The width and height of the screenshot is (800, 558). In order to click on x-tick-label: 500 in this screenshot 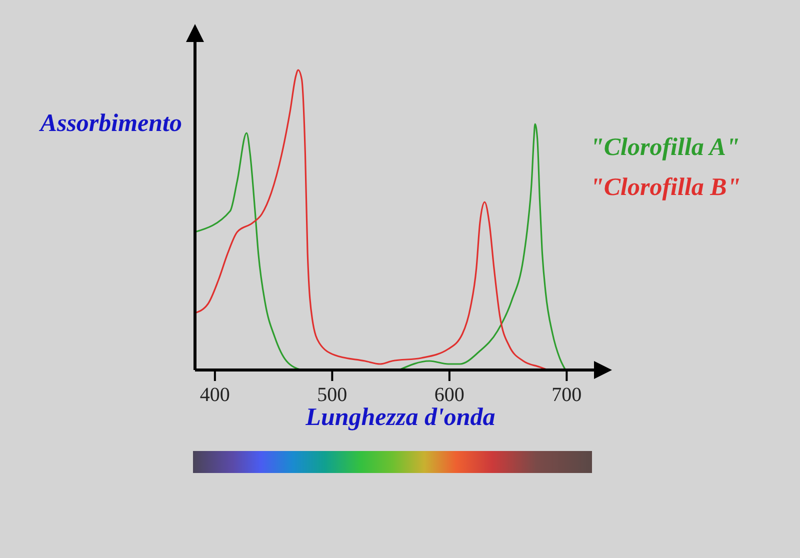, I will do `click(332, 395)`.